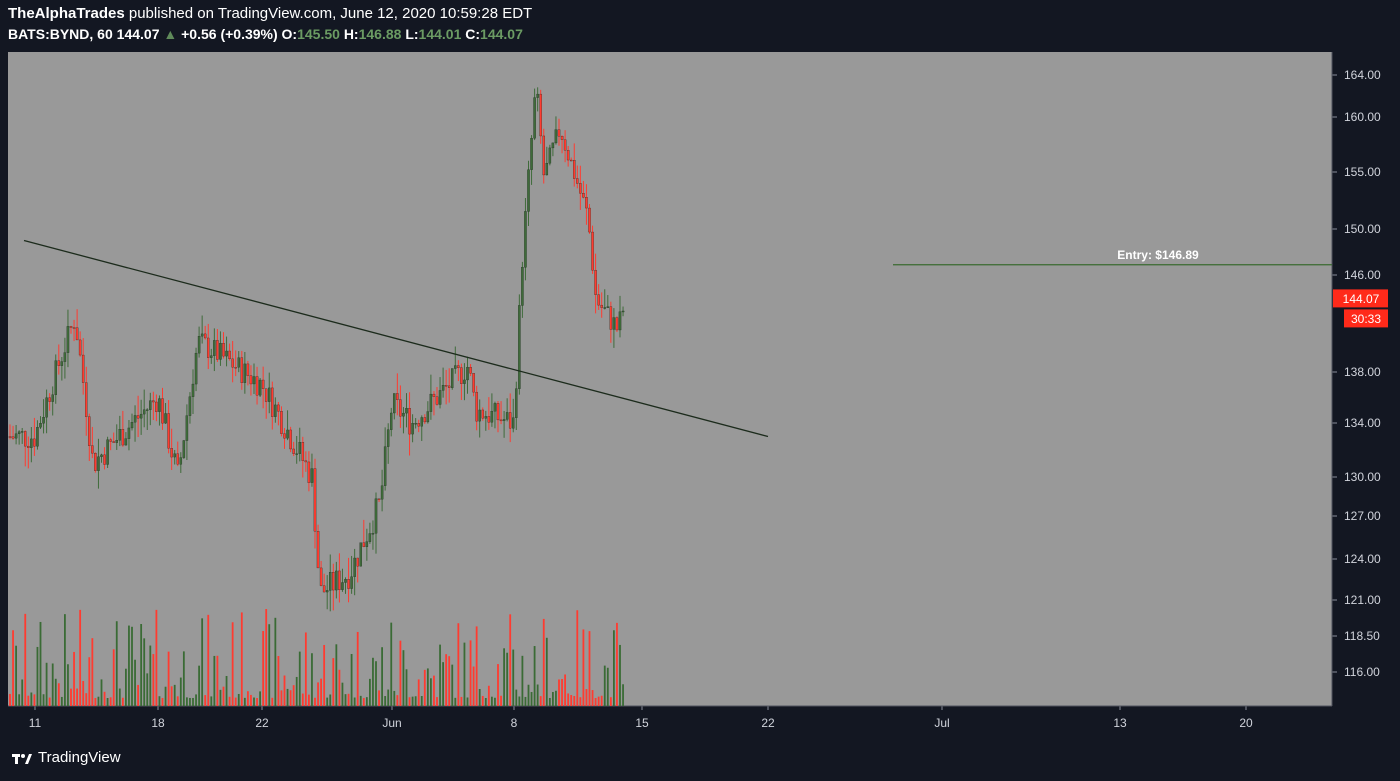 This screenshot has height=781, width=1400. I want to click on trendline, so click(396, 338).